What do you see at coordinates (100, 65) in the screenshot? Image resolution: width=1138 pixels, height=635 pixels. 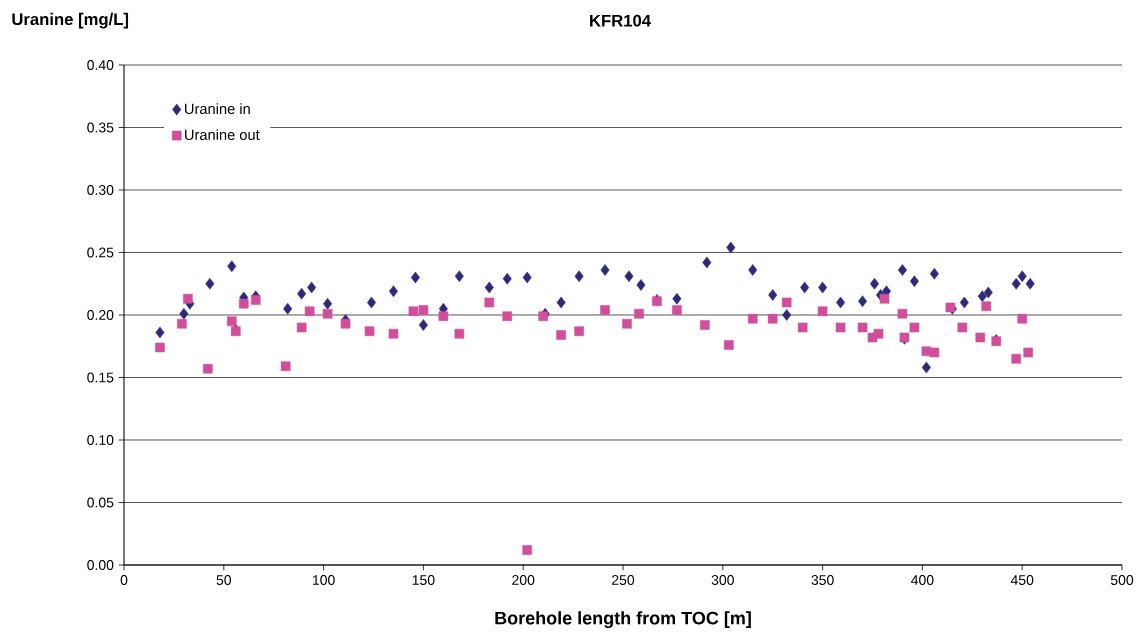 I see `y-tick-label: 0.40` at bounding box center [100, 65].